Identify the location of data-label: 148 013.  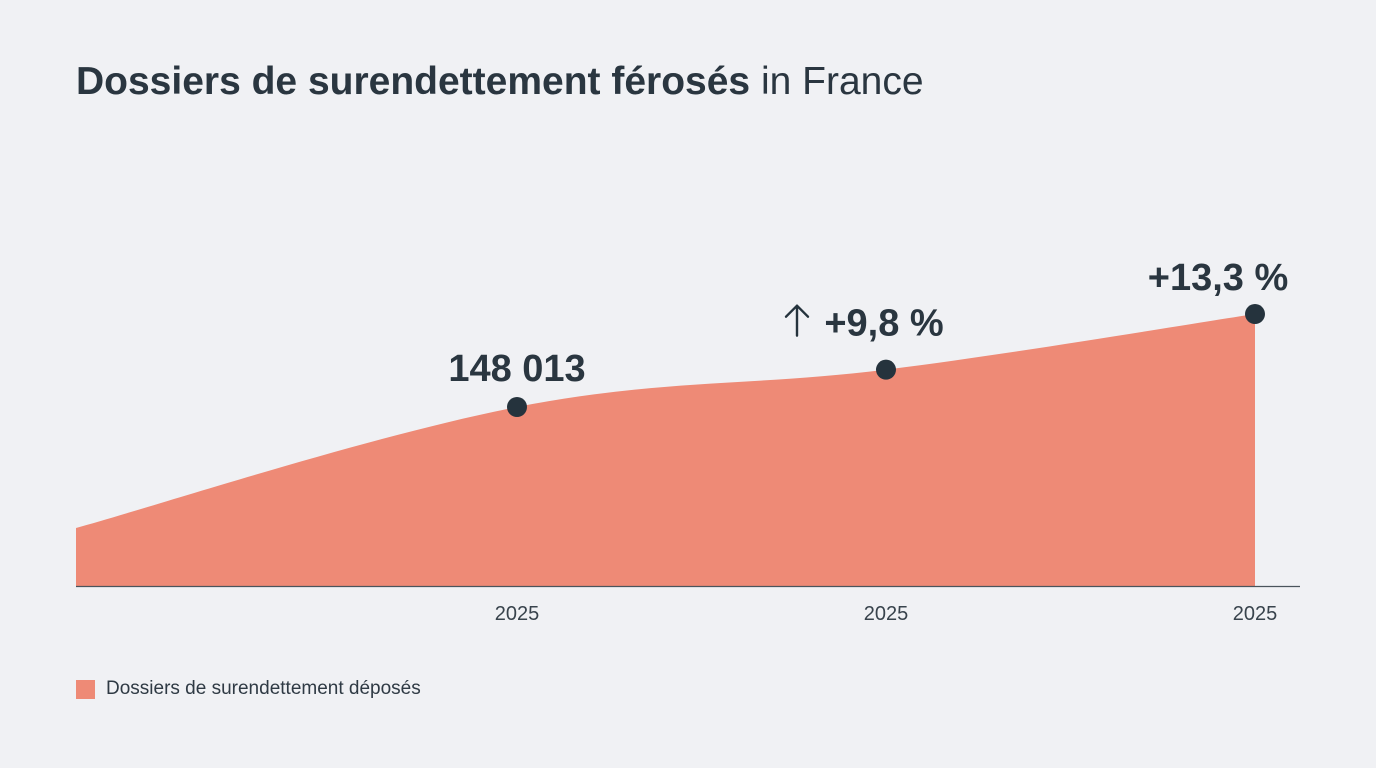
(516, 369).